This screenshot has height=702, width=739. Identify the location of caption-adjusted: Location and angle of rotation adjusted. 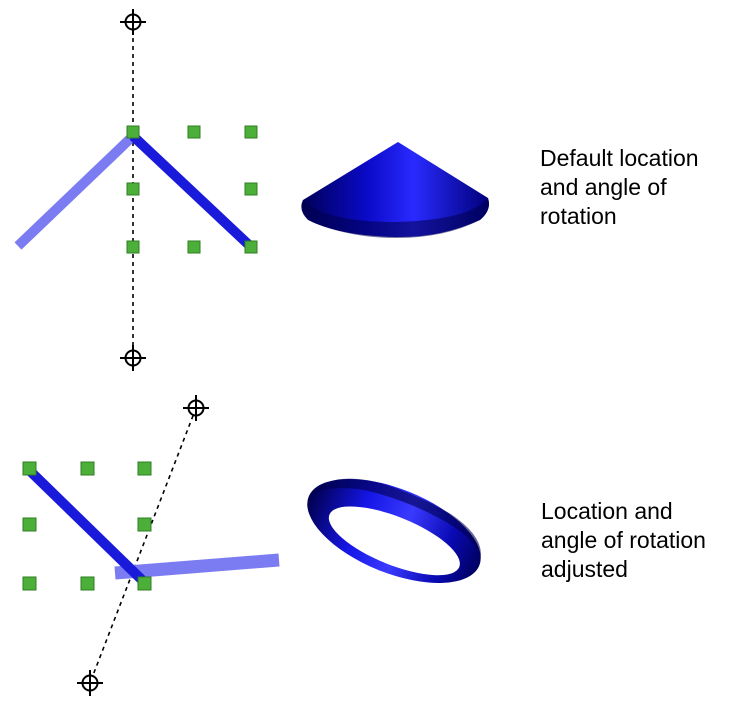
(623, 540).